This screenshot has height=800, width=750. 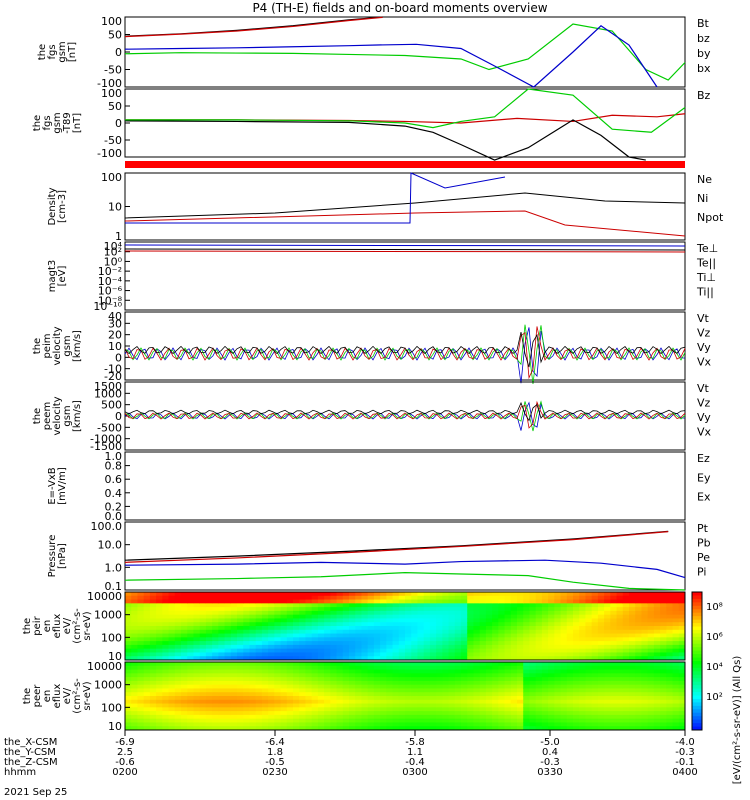 What do you see at coordinates (703, 38) in the screenshot?
I see `legend-bz: bz` at bounding box center [703, 38].